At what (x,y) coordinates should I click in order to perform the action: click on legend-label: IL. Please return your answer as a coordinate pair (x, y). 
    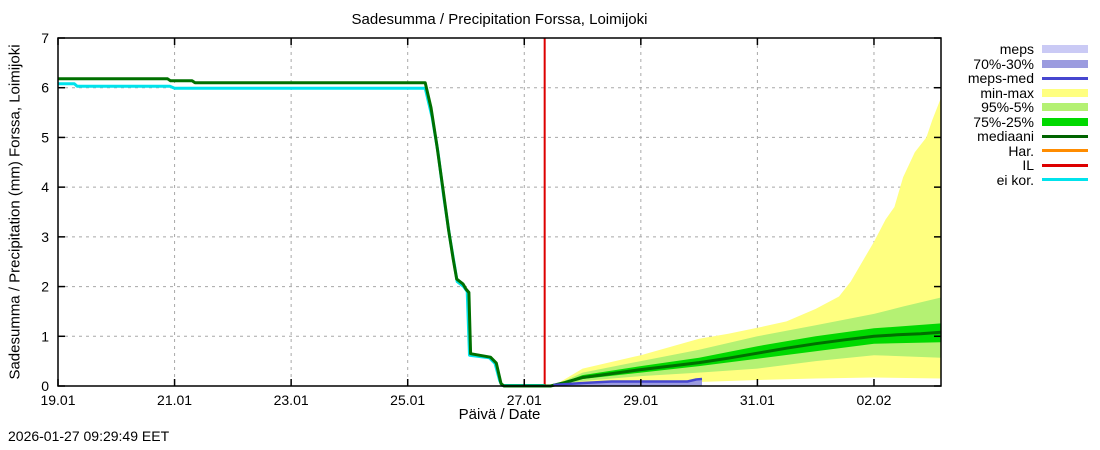
    Looking at the image, I should click on (1028, 165).